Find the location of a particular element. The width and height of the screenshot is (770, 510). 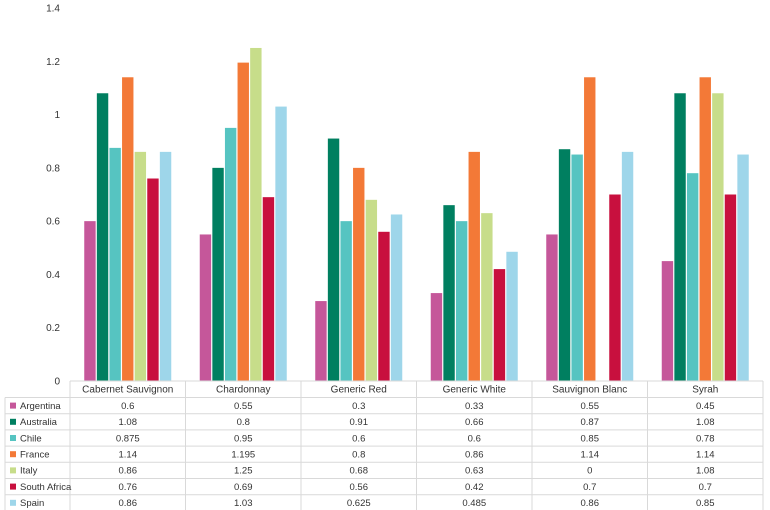

table-cell-value: 0.63 is located at coordinates (474, 471).